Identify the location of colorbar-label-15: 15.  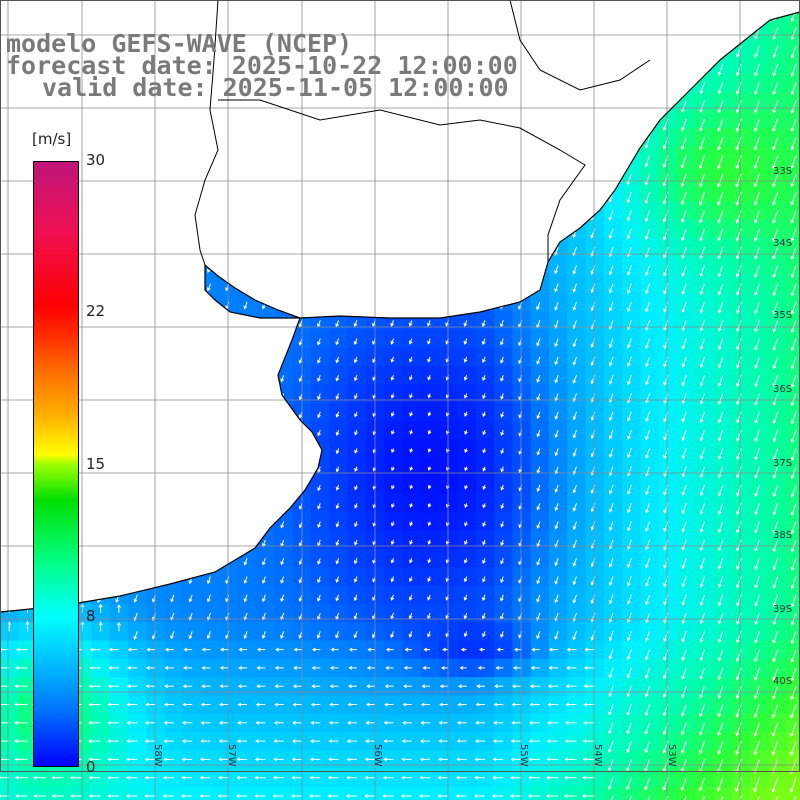
(96, 464).